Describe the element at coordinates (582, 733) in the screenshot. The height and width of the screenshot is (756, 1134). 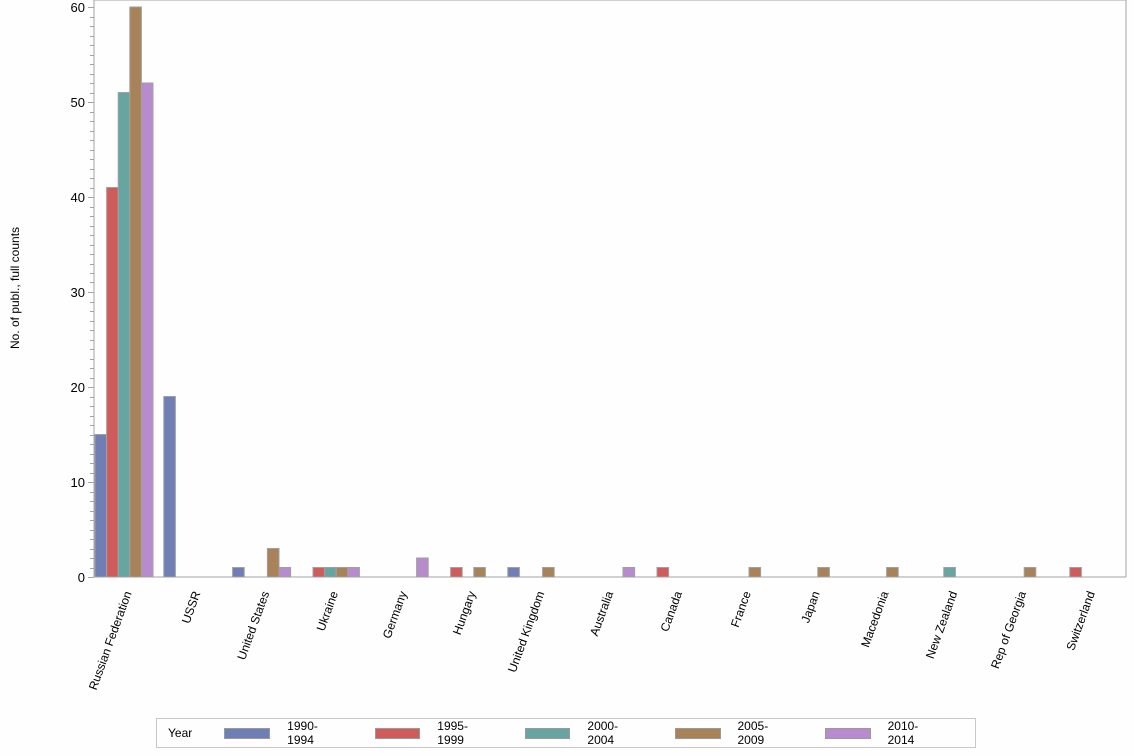
I see `legend-item-2000-2004: 2000-2004` at that location.